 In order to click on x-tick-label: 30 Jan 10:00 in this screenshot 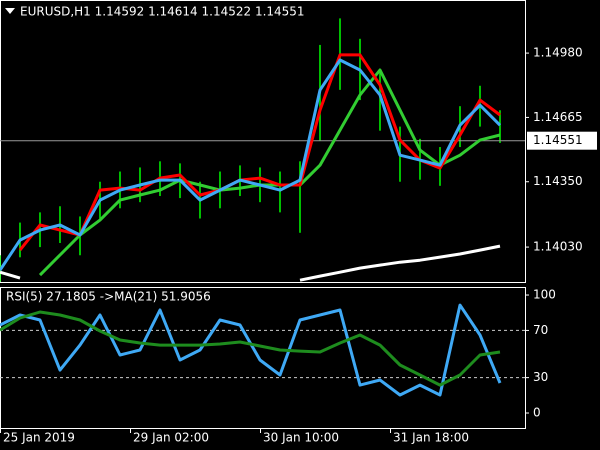, I will do `click(301, 438)`.